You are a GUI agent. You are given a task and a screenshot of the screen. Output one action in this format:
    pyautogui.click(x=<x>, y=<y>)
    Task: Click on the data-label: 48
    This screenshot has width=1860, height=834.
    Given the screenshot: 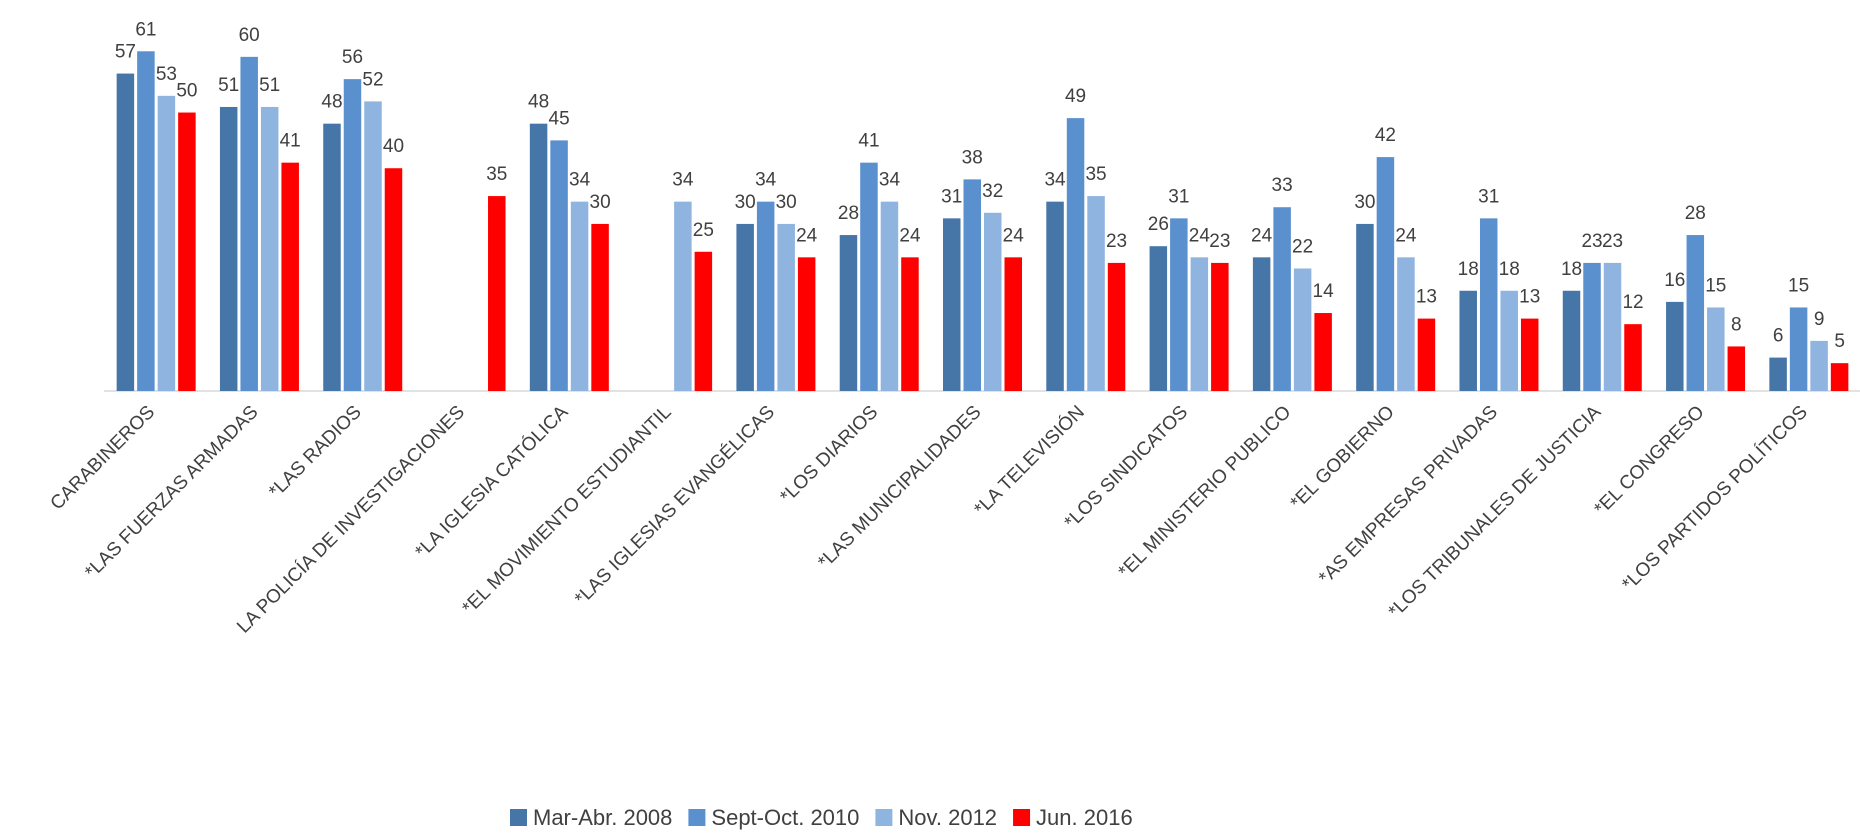 What is the action you would take?
    pyautogui.click(x=331, y=102)
    